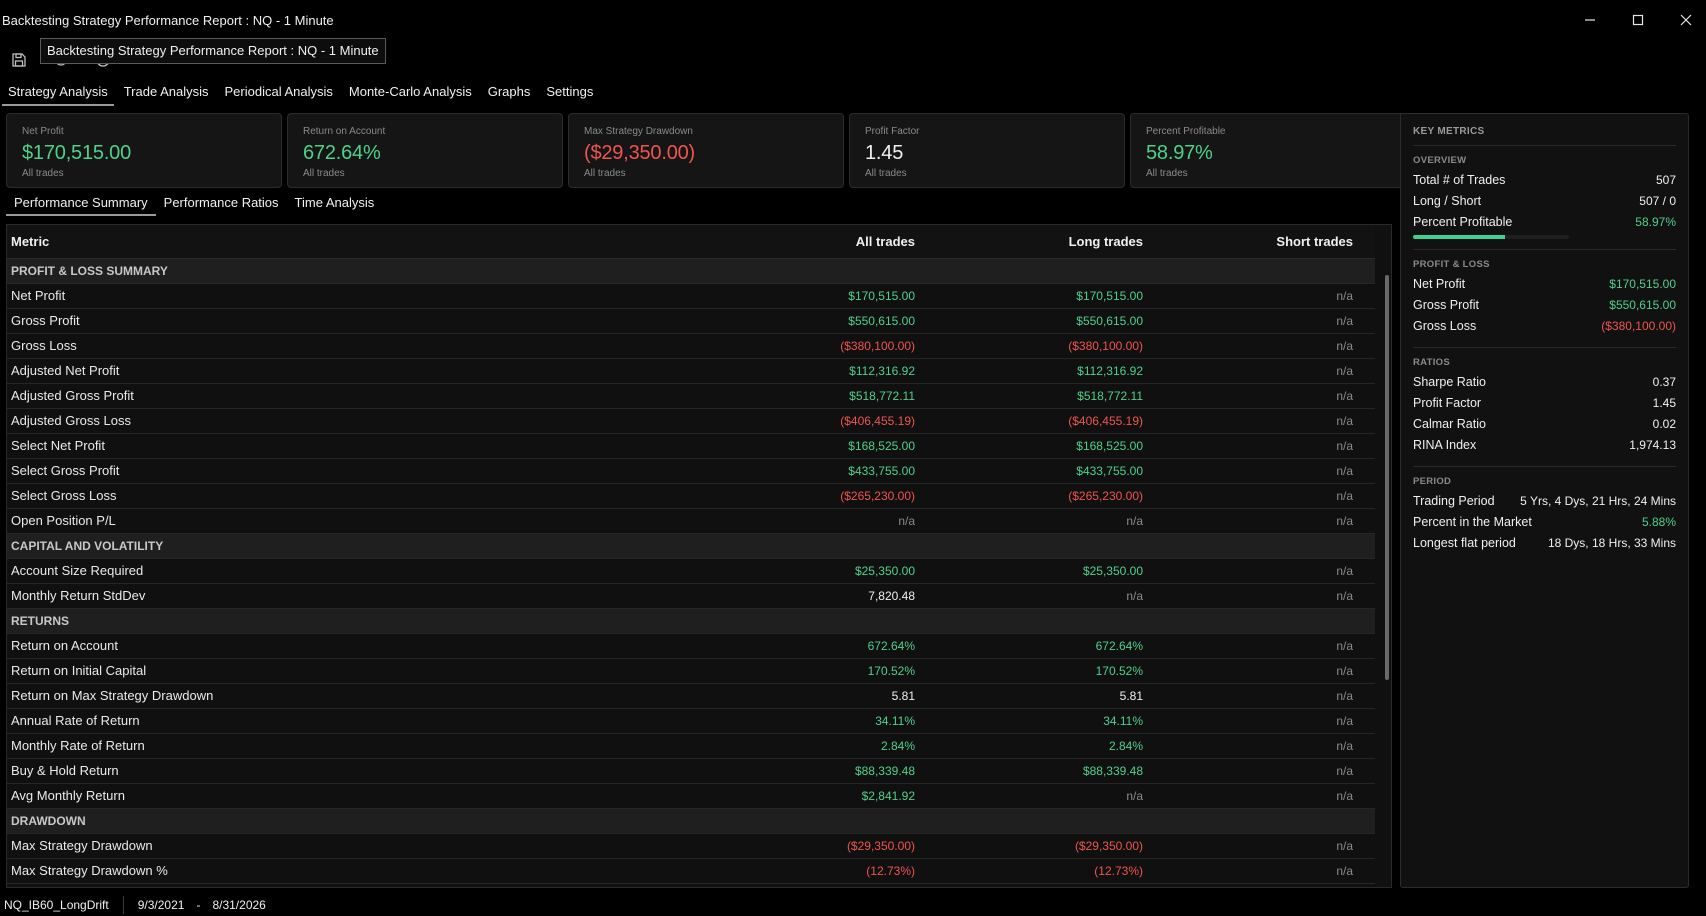 Image resolution: width=1706 pixels, height=916 pixels. Describe the element at coordinates (691, 721) in the screenshot. I see `table-row: Annual Rate of Return 34.11% 34.11% n/a` at that location.